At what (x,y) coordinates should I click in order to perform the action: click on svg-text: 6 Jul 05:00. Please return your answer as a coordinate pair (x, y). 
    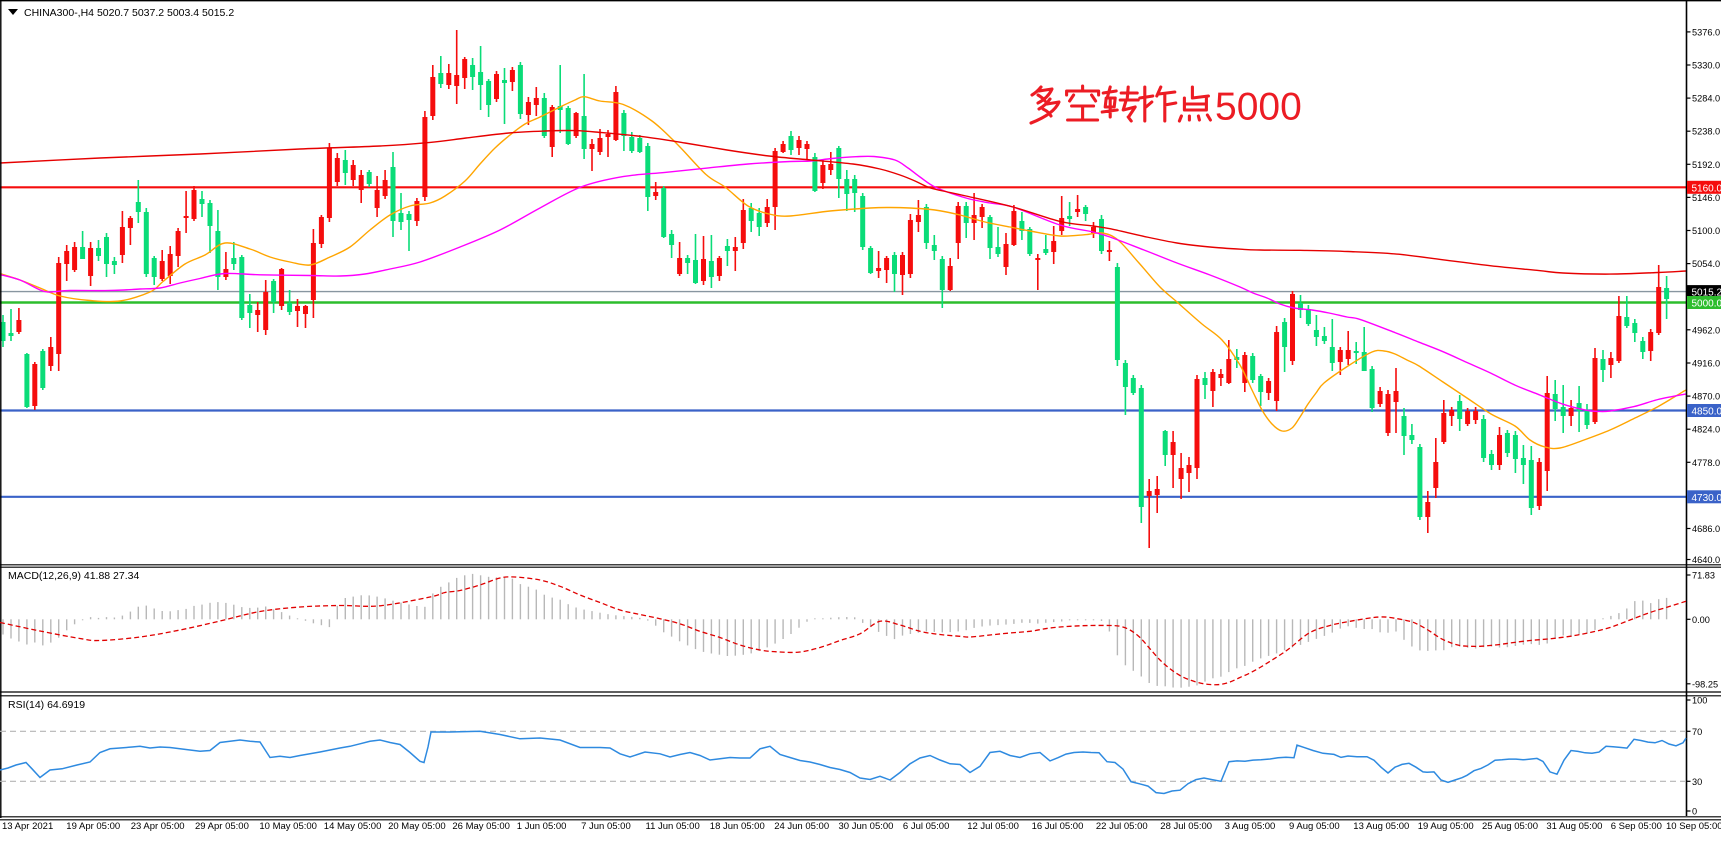
    Looking at the image, I should click on (926, 826).